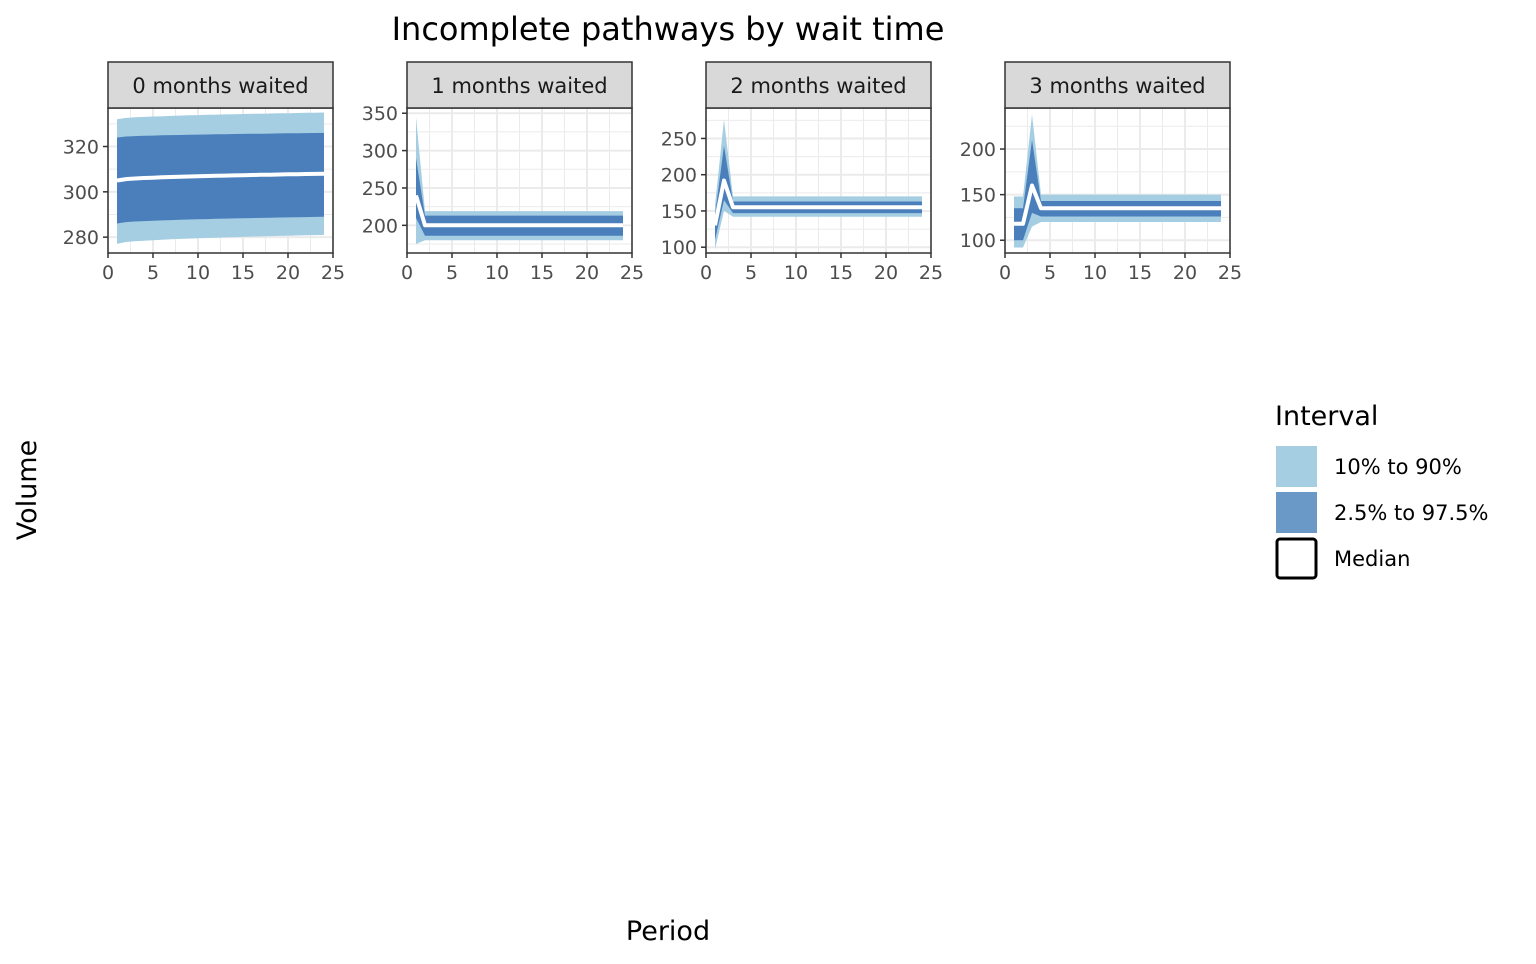 This screenshot has height=964, width=1536. I want to click on legend-label: Median, so click(1372, 559).